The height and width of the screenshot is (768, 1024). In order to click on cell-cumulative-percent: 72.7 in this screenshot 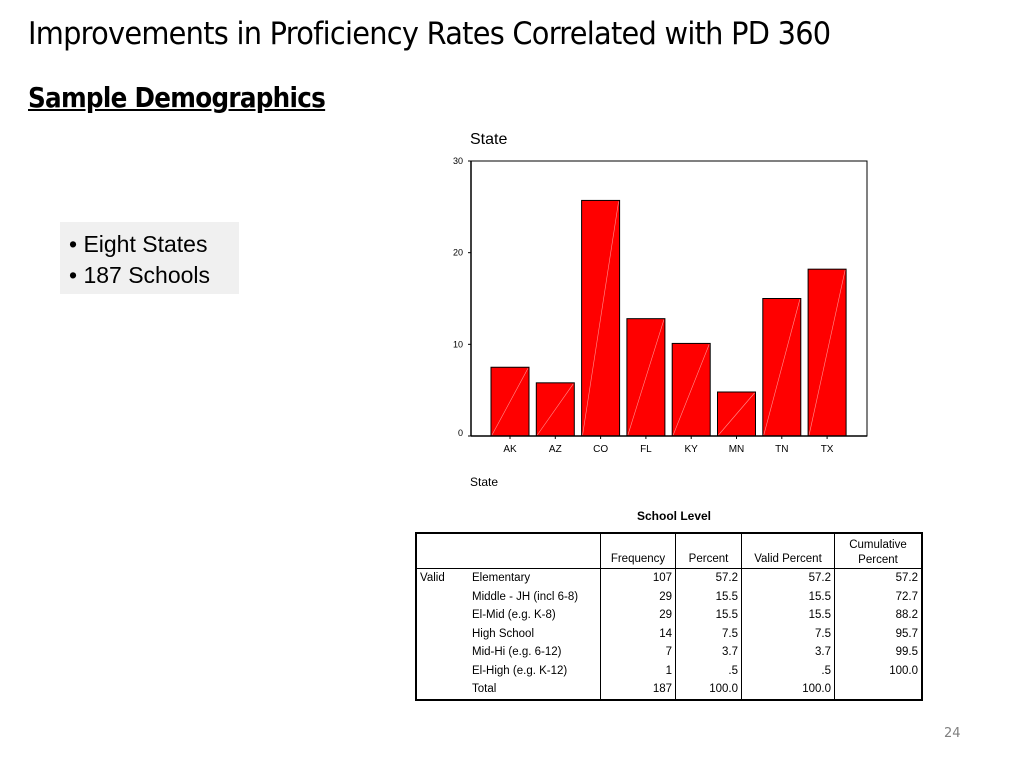, I will do `click(878, 596)`.